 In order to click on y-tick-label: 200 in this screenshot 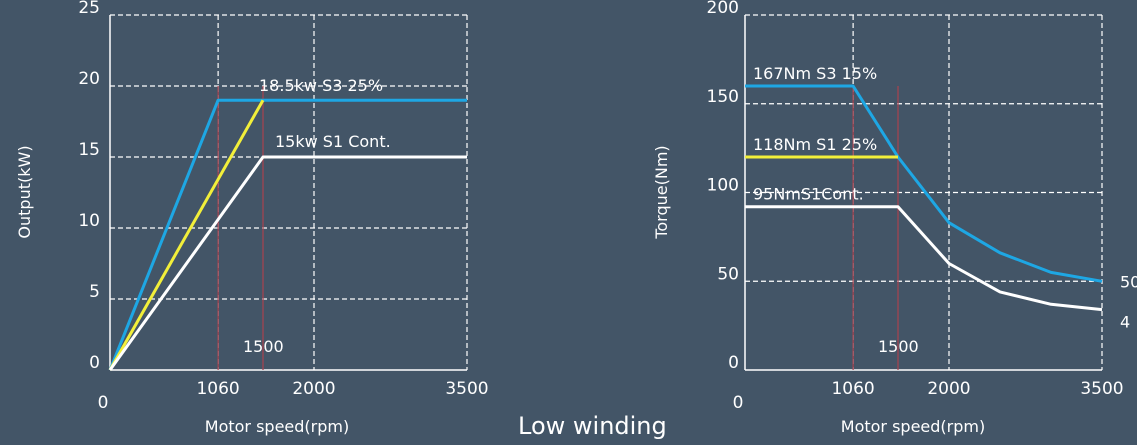, I will do `click(723, 9)`.